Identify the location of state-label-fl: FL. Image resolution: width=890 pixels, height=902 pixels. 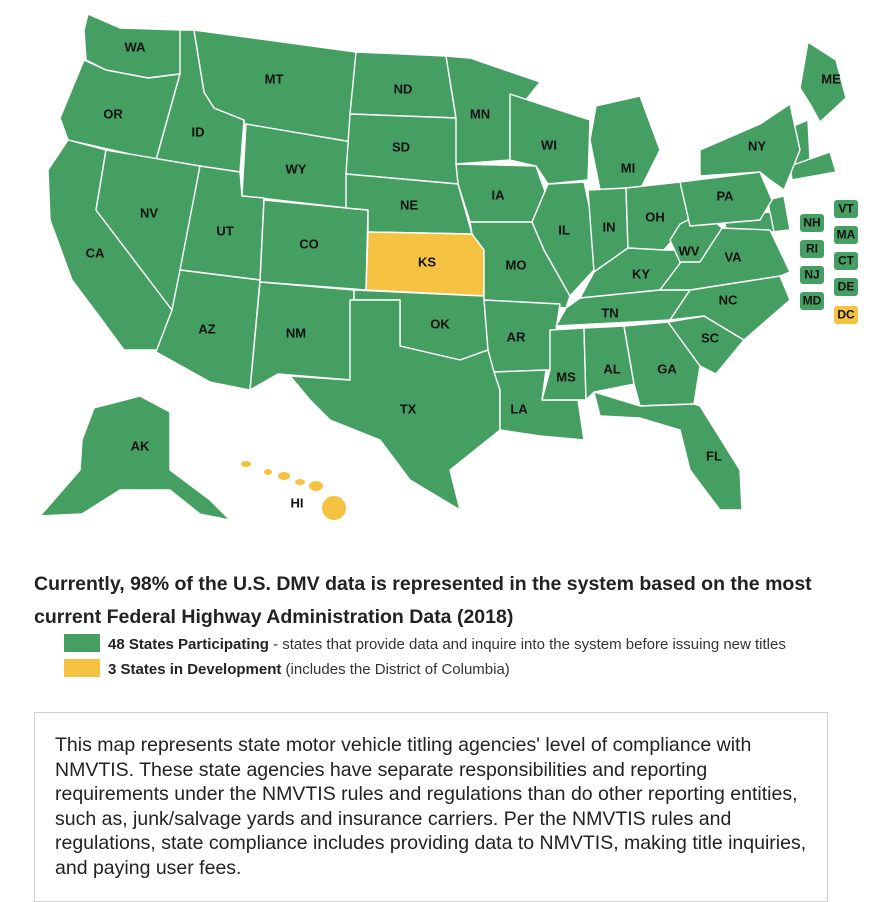
(714, 455).